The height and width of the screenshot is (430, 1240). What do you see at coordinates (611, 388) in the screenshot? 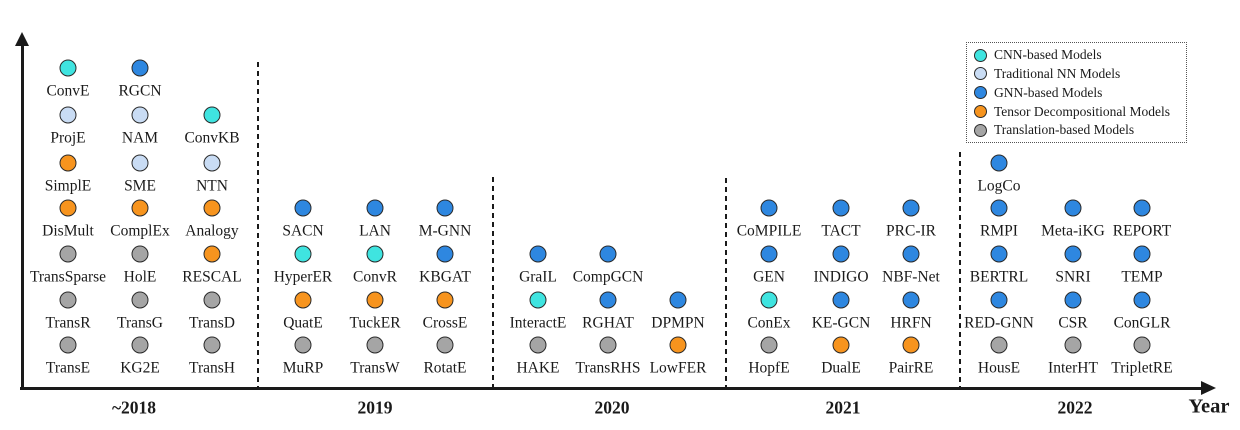
I see `x-axis` at bounding box center [611, 388].